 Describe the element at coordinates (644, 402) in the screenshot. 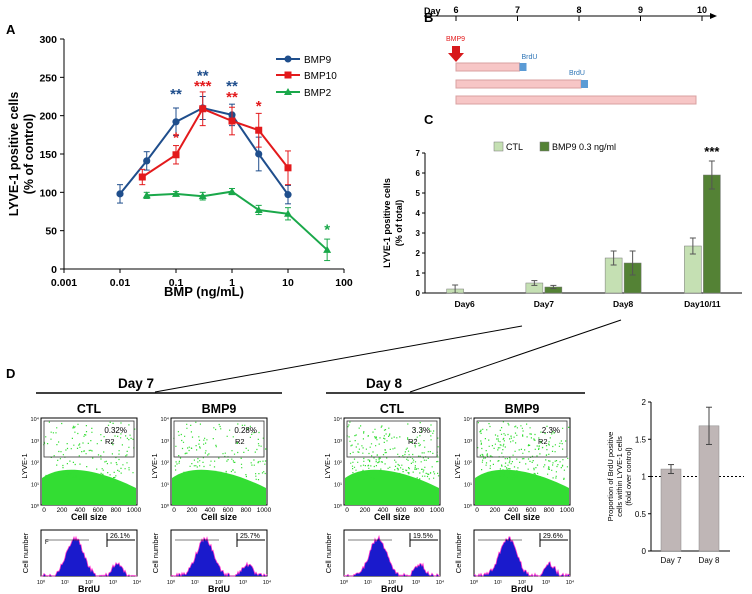

I see `dbar-y-tick-label: 2` at that location.